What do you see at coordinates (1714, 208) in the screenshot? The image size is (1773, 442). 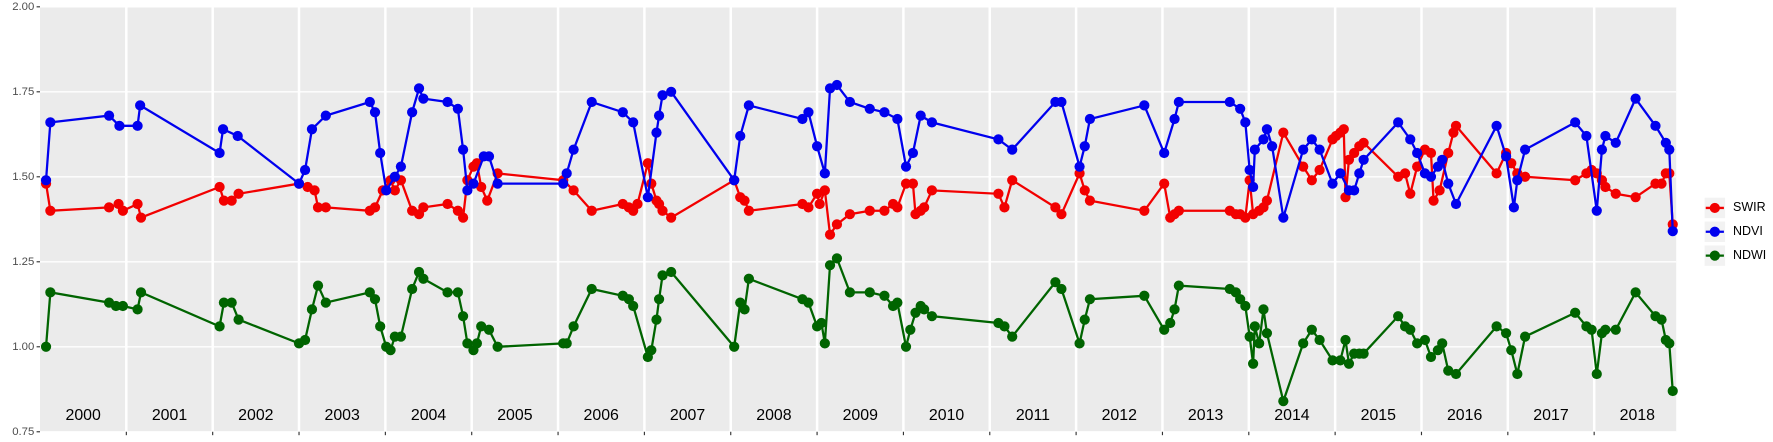 I see `legend-dot` at bounding box center [1714, 208].